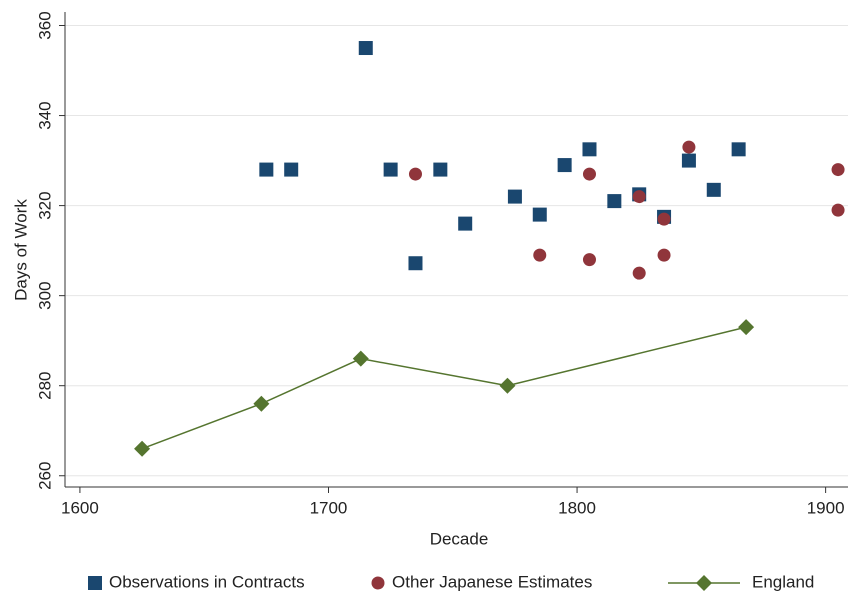 This screenshot has width=854, height=601. I want to click on legend-label: England, so click(783, 581).